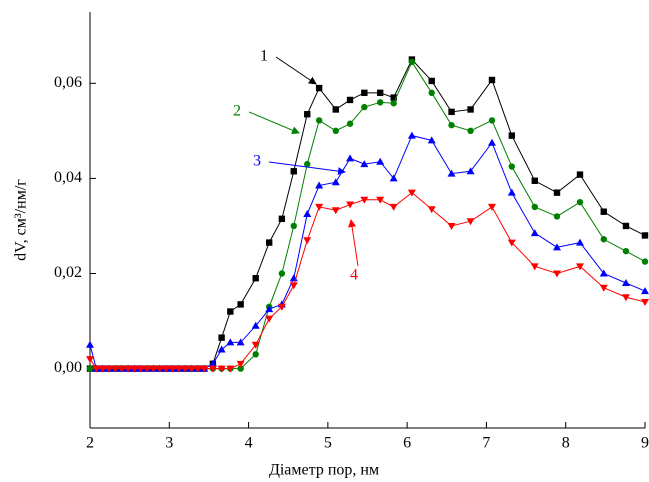 The image size is (649, 482). I want to click on y-tick-label: 0,00, so click(68, 367).